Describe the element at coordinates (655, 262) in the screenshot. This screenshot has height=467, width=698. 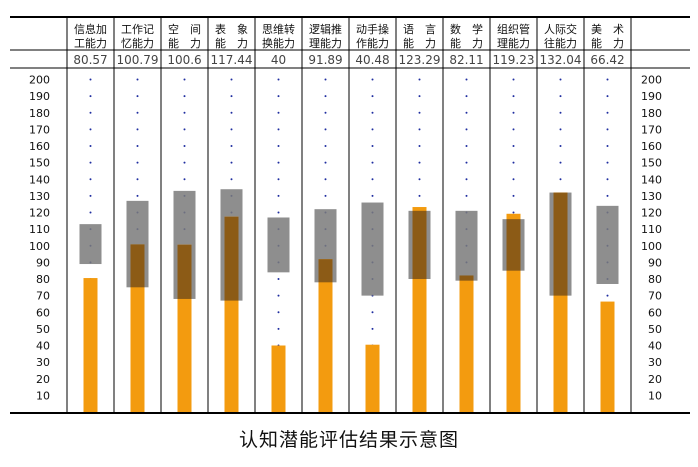
I see `y-tick-label-right: 90` at that location.